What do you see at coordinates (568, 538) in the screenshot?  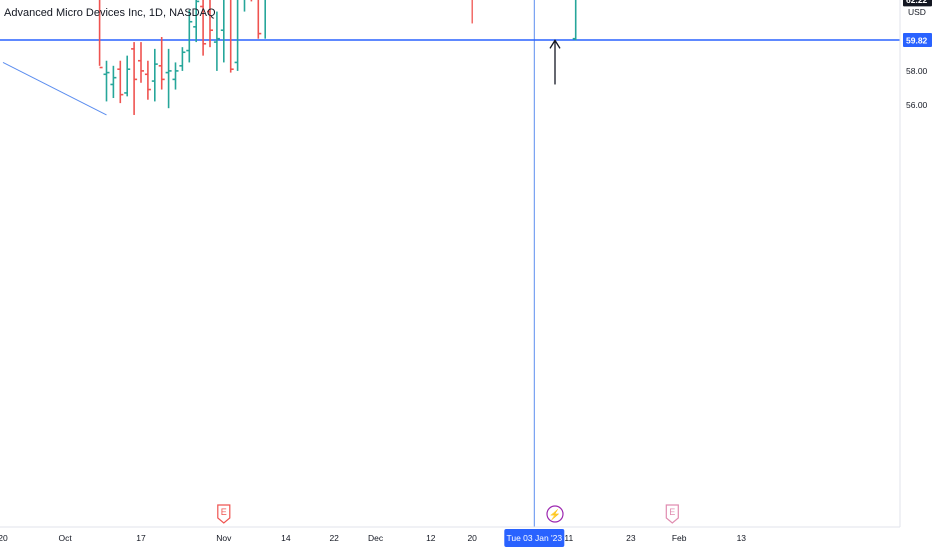 I see `x-tick-label: 11` at bounding box center [568, 538].